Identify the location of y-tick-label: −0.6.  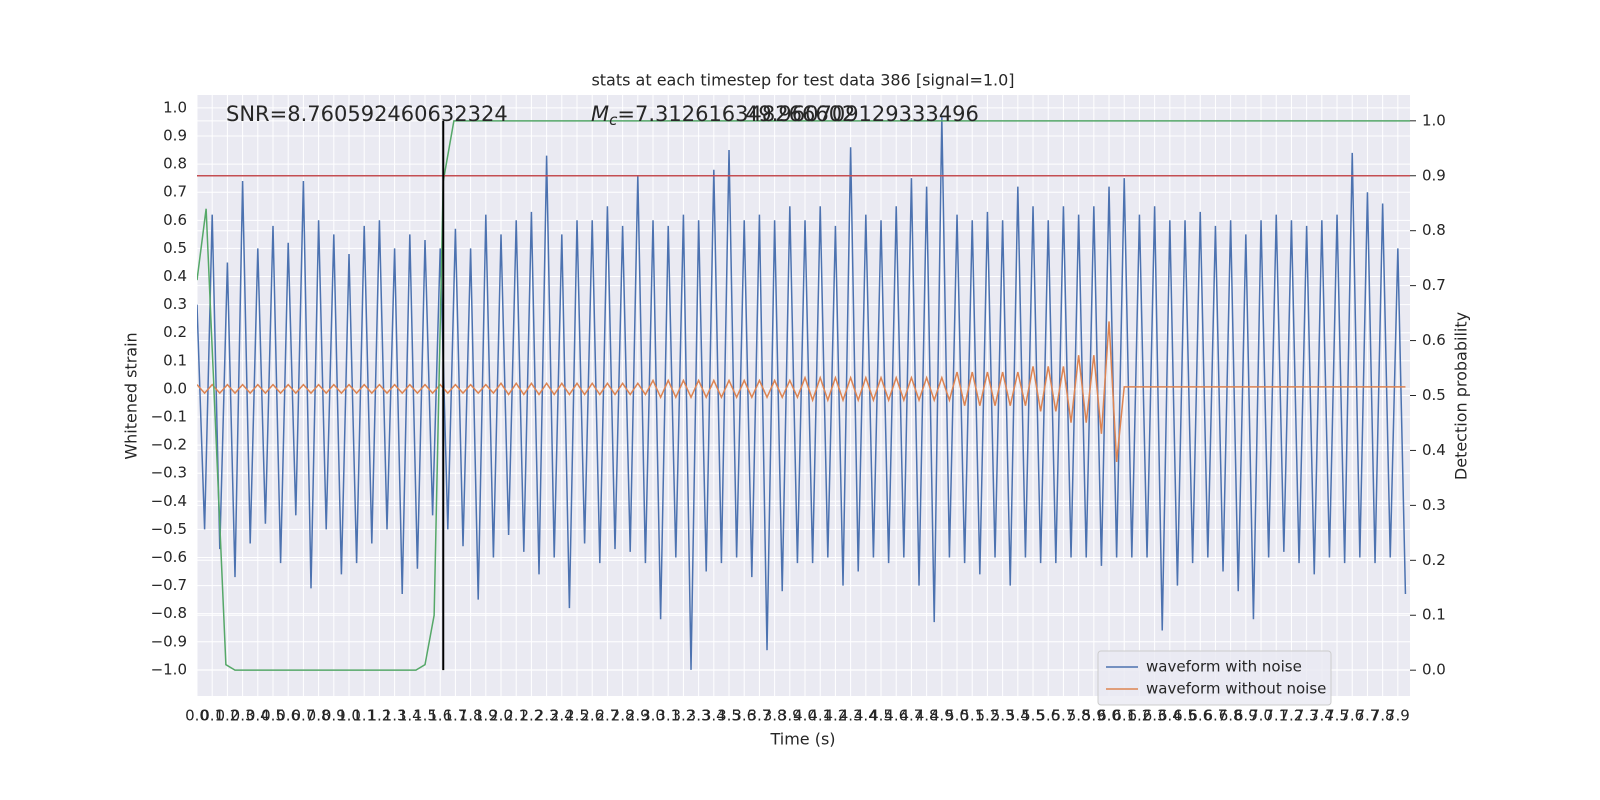
(169, 557).